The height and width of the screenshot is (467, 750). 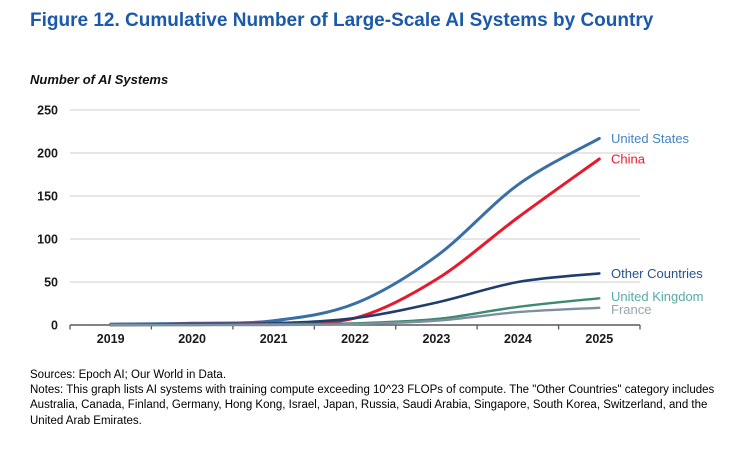 I want to click on y-tick-label-100: 100, so click(x=47, y=240).